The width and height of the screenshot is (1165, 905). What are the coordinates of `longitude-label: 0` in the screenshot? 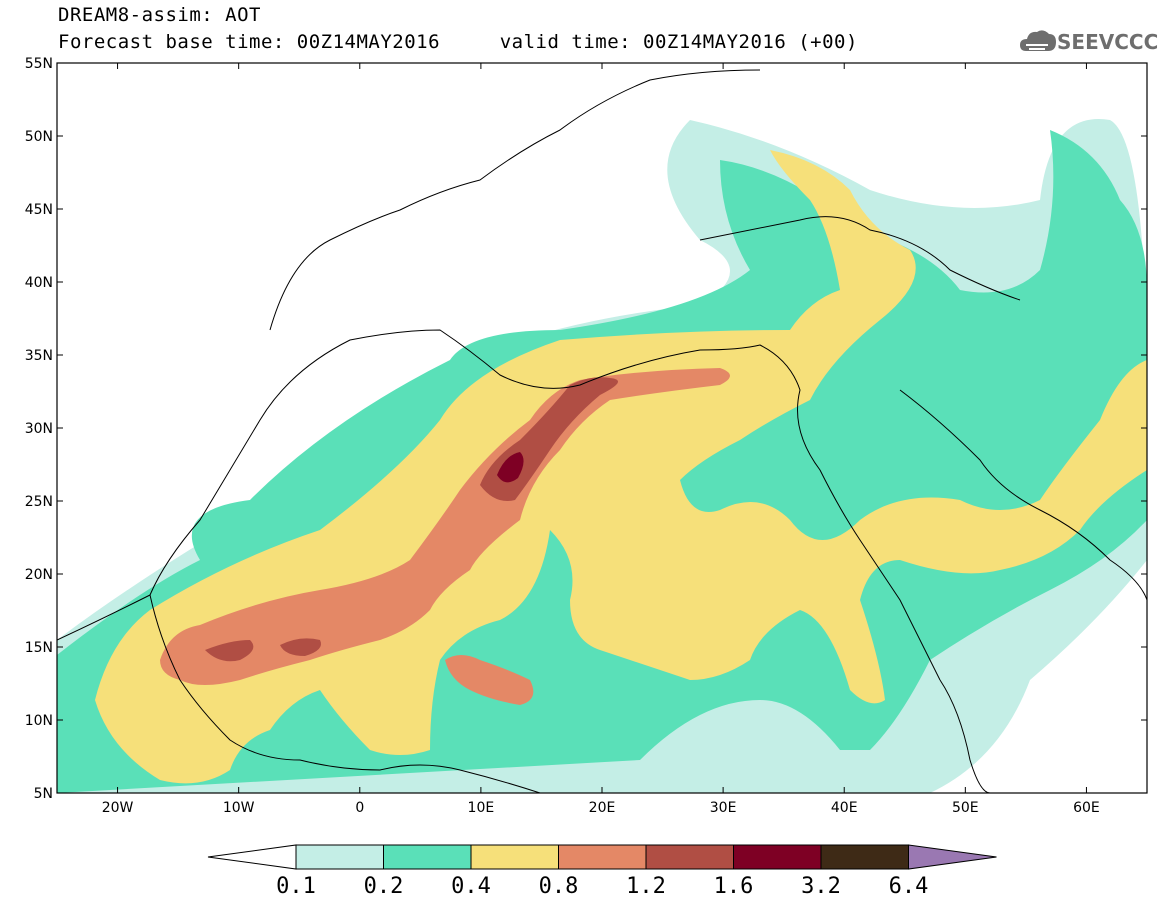 It's located at (359, 808).